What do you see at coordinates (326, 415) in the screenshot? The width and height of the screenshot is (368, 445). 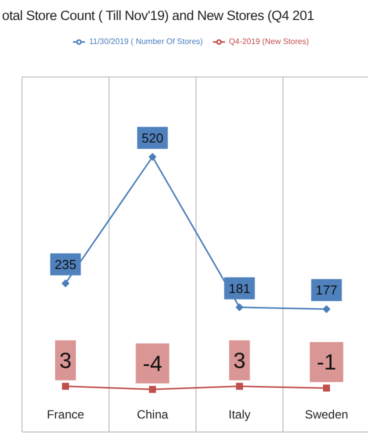 I see `x-tick-label: Sweden` at bounding box center [326, 415].